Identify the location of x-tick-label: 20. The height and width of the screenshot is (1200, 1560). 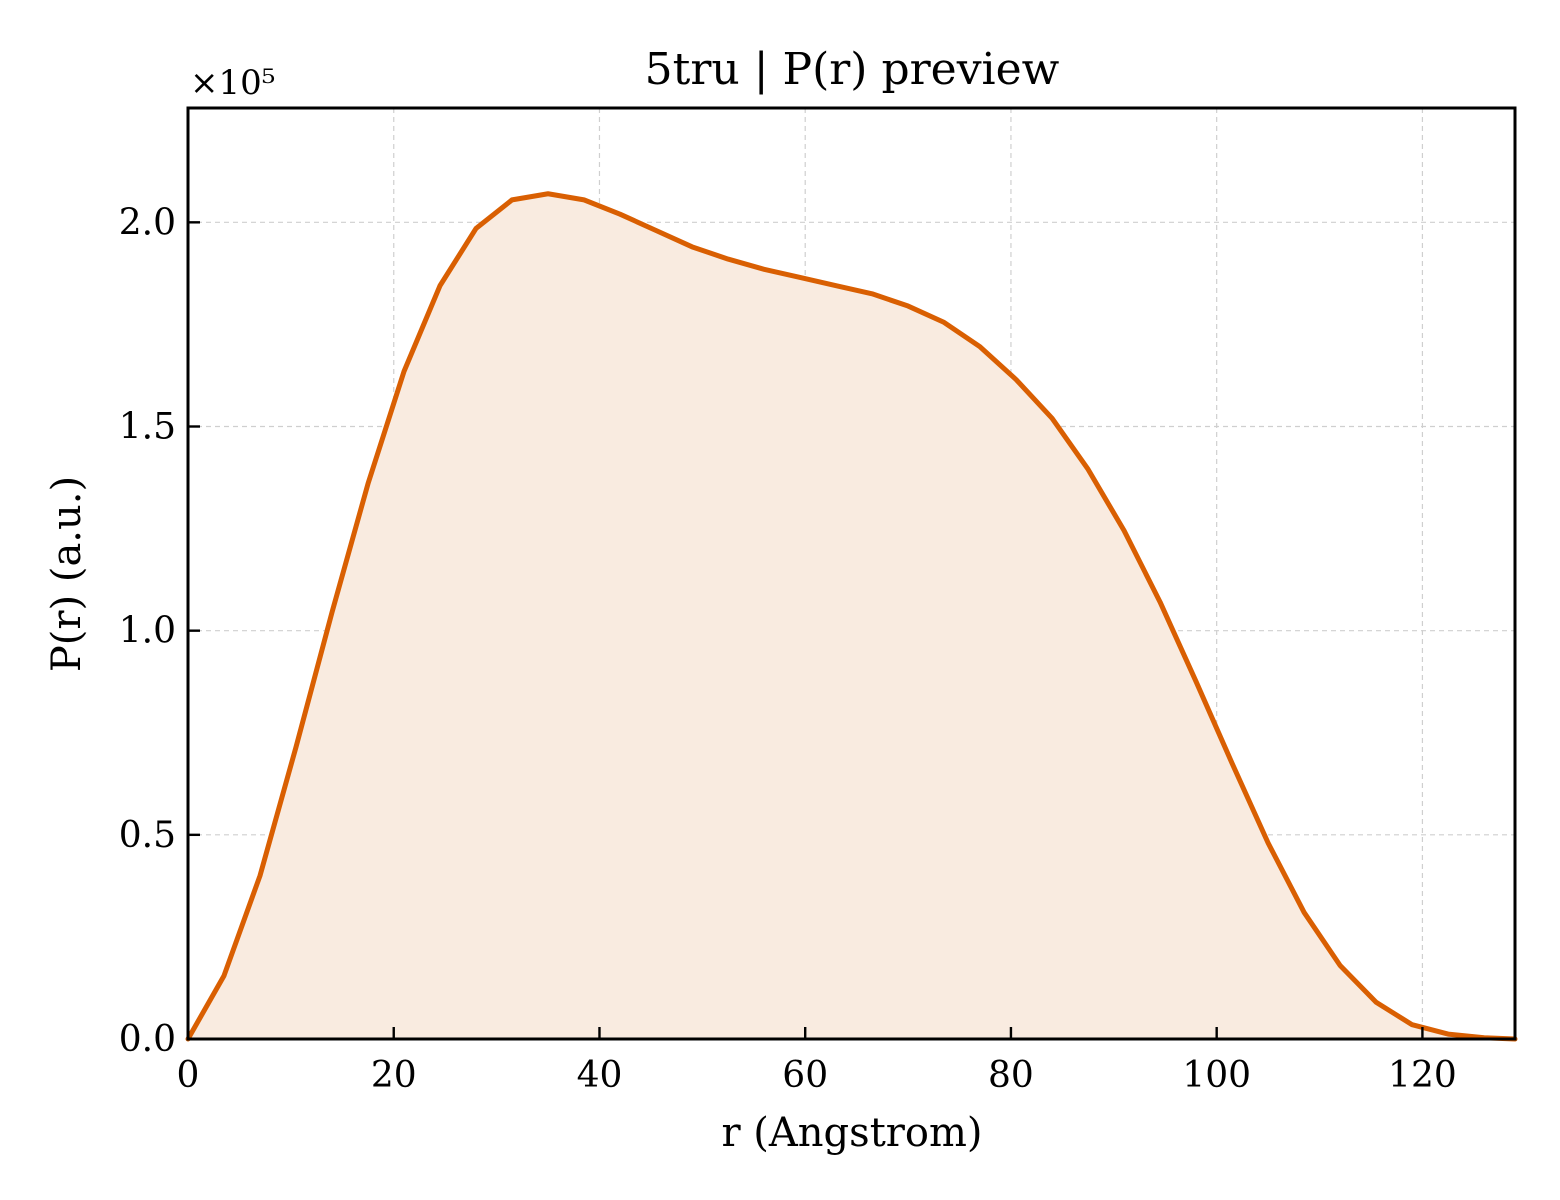
(394, 1075).